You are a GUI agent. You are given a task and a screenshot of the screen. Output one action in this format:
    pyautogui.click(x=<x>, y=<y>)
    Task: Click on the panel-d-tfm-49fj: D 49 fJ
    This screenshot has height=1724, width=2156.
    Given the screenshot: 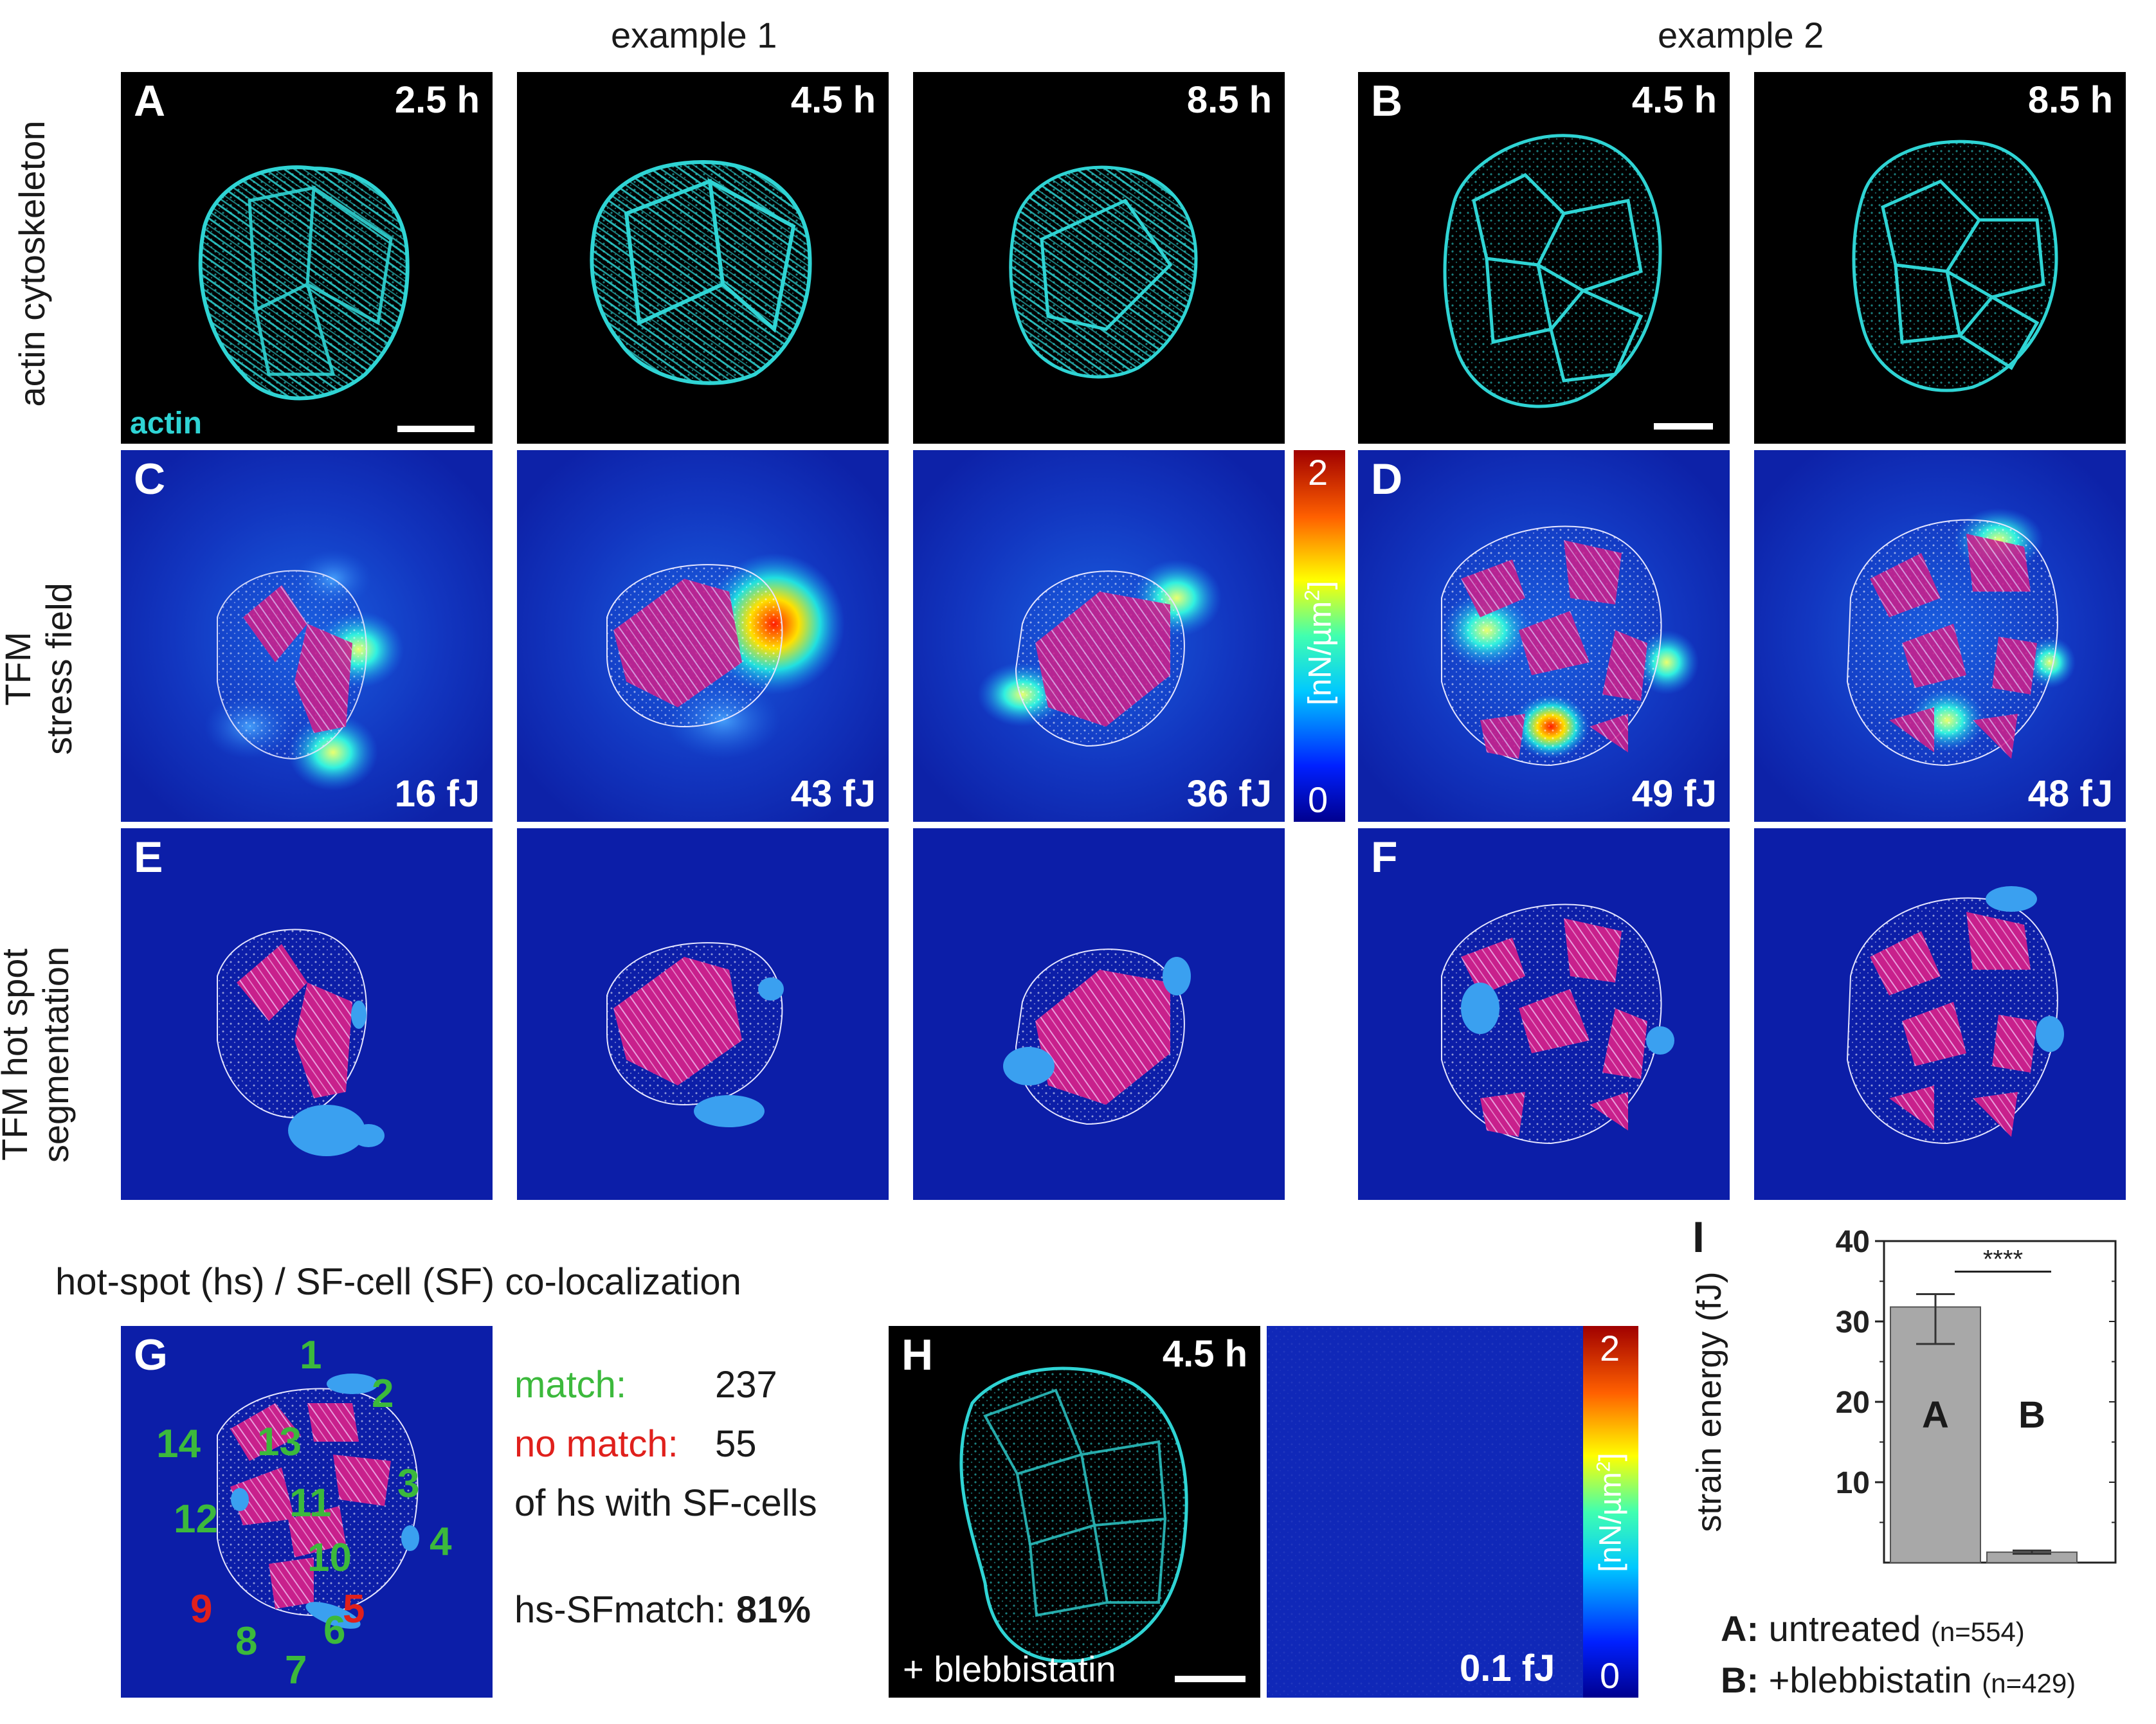 What is the action you would take?
    pyautogui.click(x=1544, y=636)
    